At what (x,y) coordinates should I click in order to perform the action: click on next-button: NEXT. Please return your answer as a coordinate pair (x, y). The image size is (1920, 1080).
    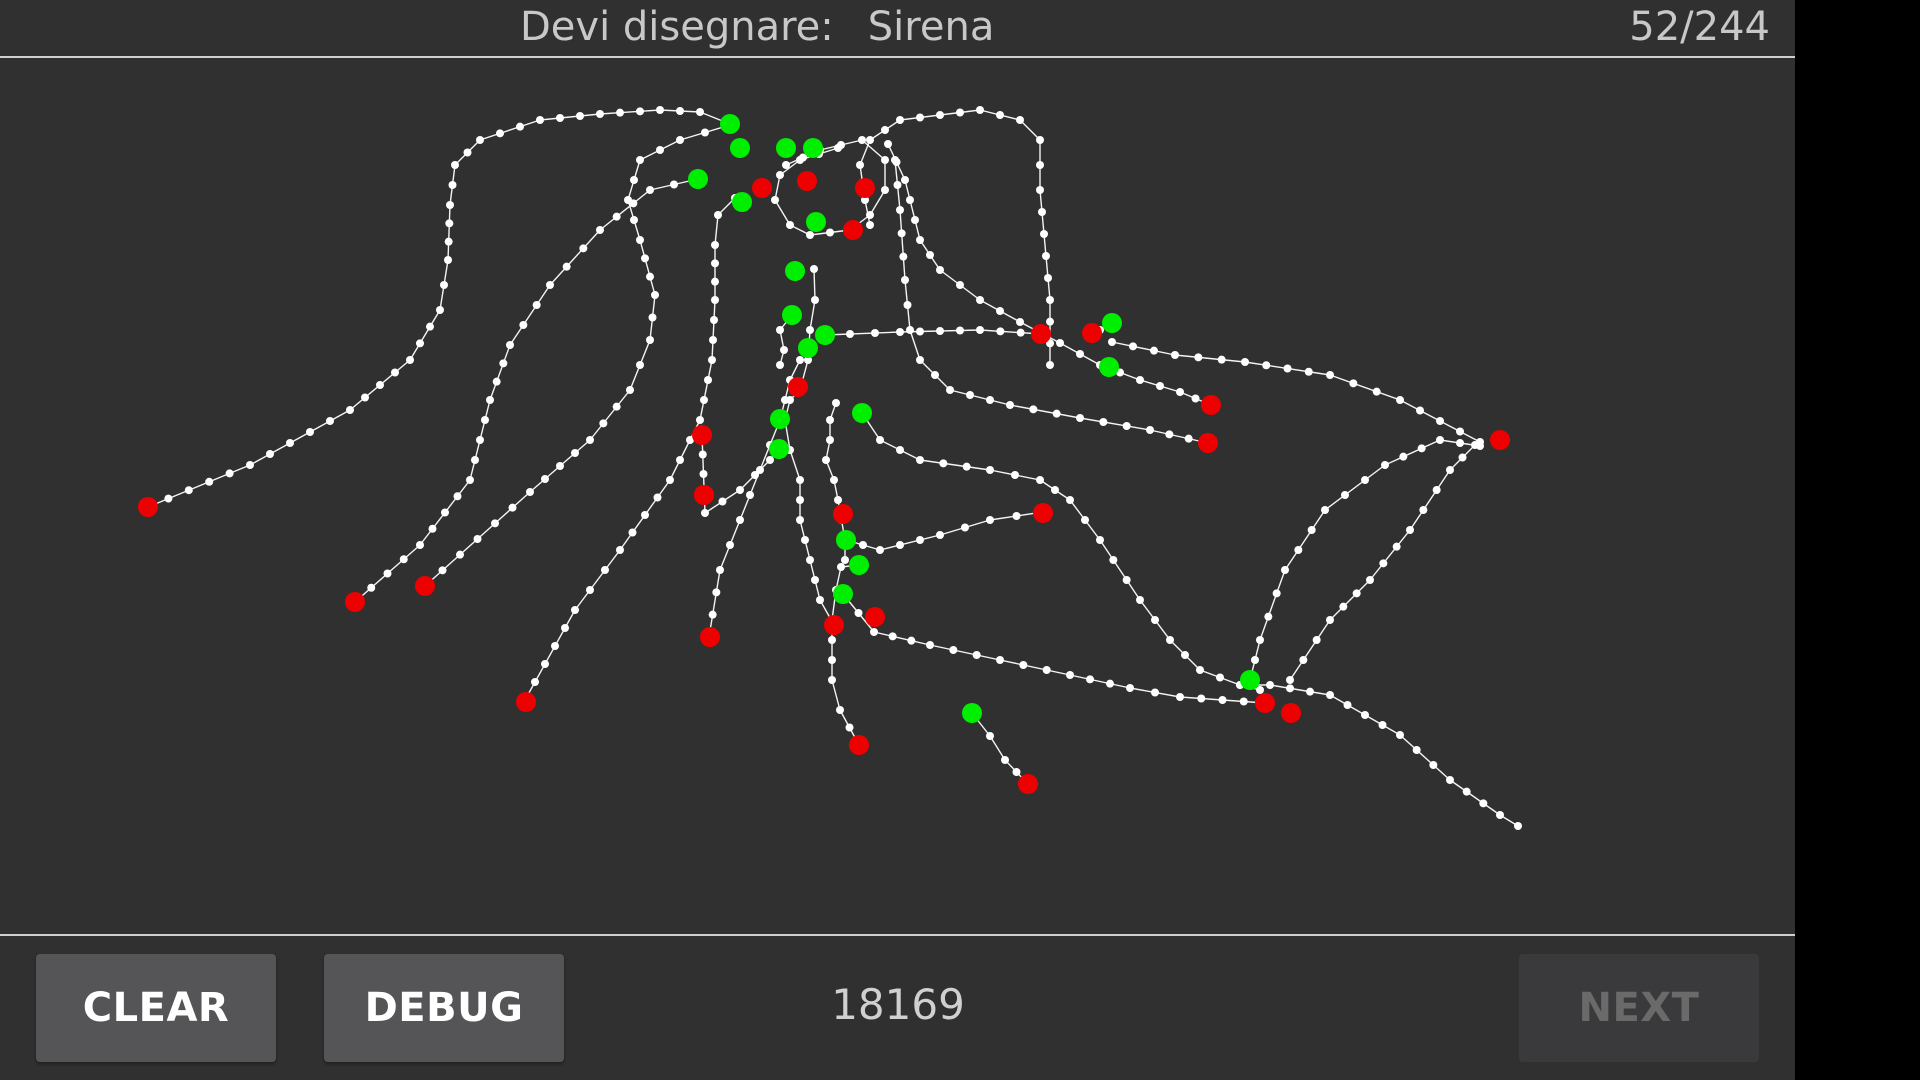
    Looking at the image, I should click on (1639, 1008).